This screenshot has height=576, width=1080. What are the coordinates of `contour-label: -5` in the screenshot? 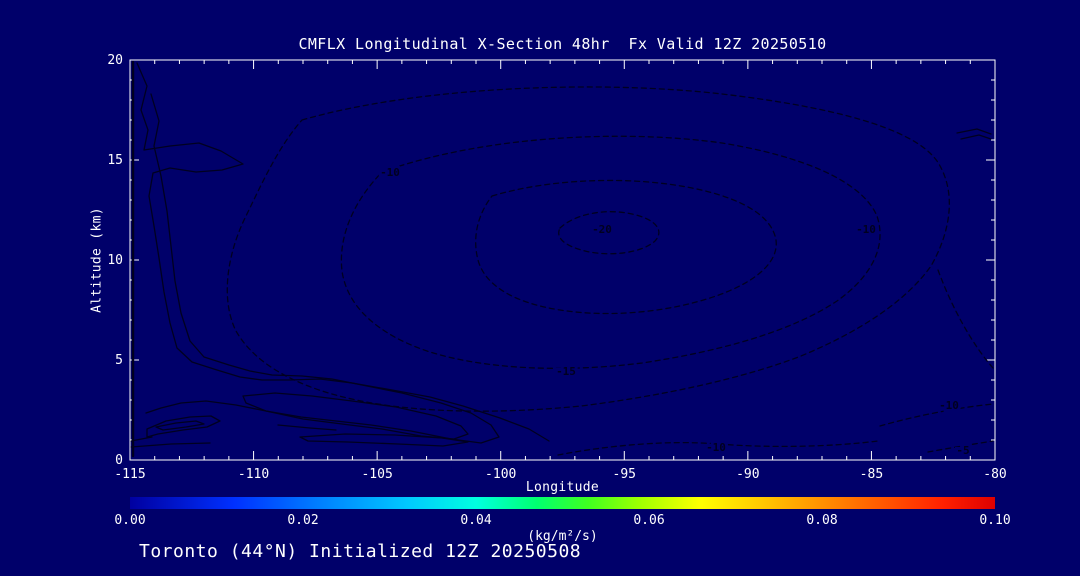 It's located at (962, 450).